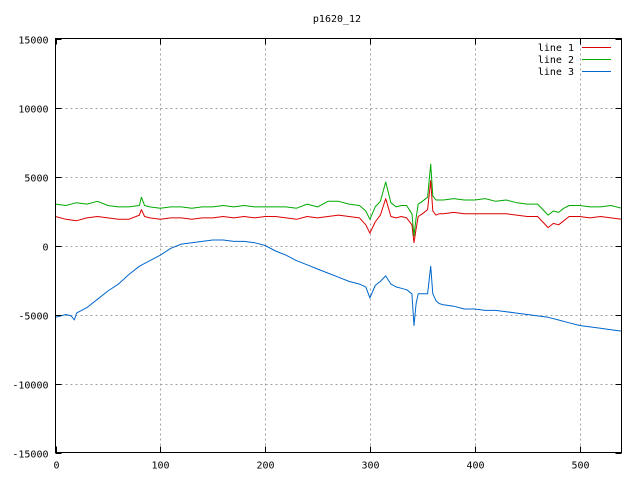 The image size is (640, 480). Describe the element at coordinates (30, 386) in the screenshot. I see `y-tick-label: -10000` at that location.